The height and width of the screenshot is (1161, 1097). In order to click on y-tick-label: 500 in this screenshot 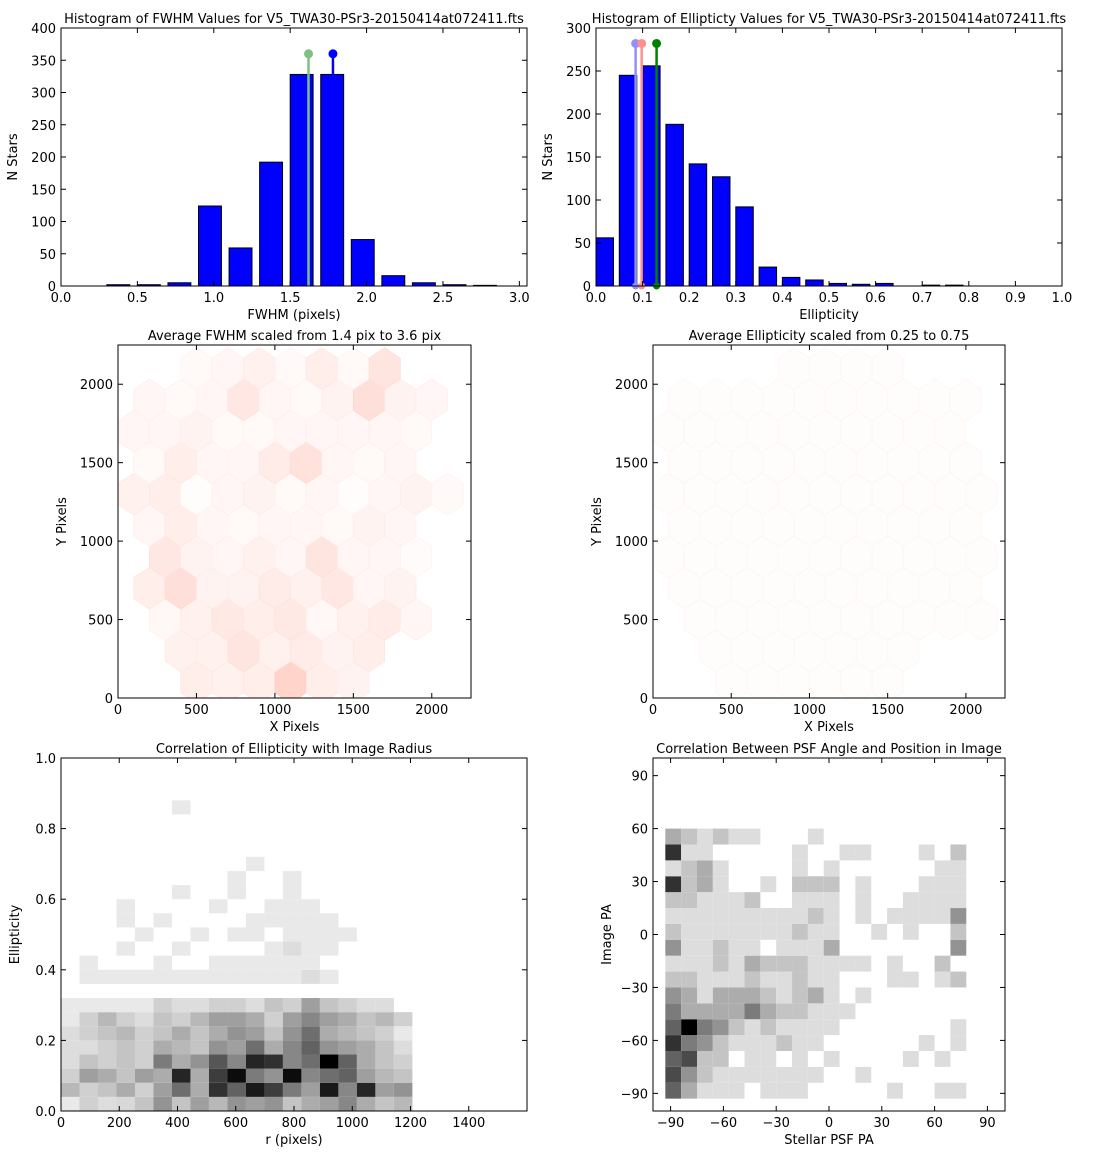, I will do `click(635, 621)`.